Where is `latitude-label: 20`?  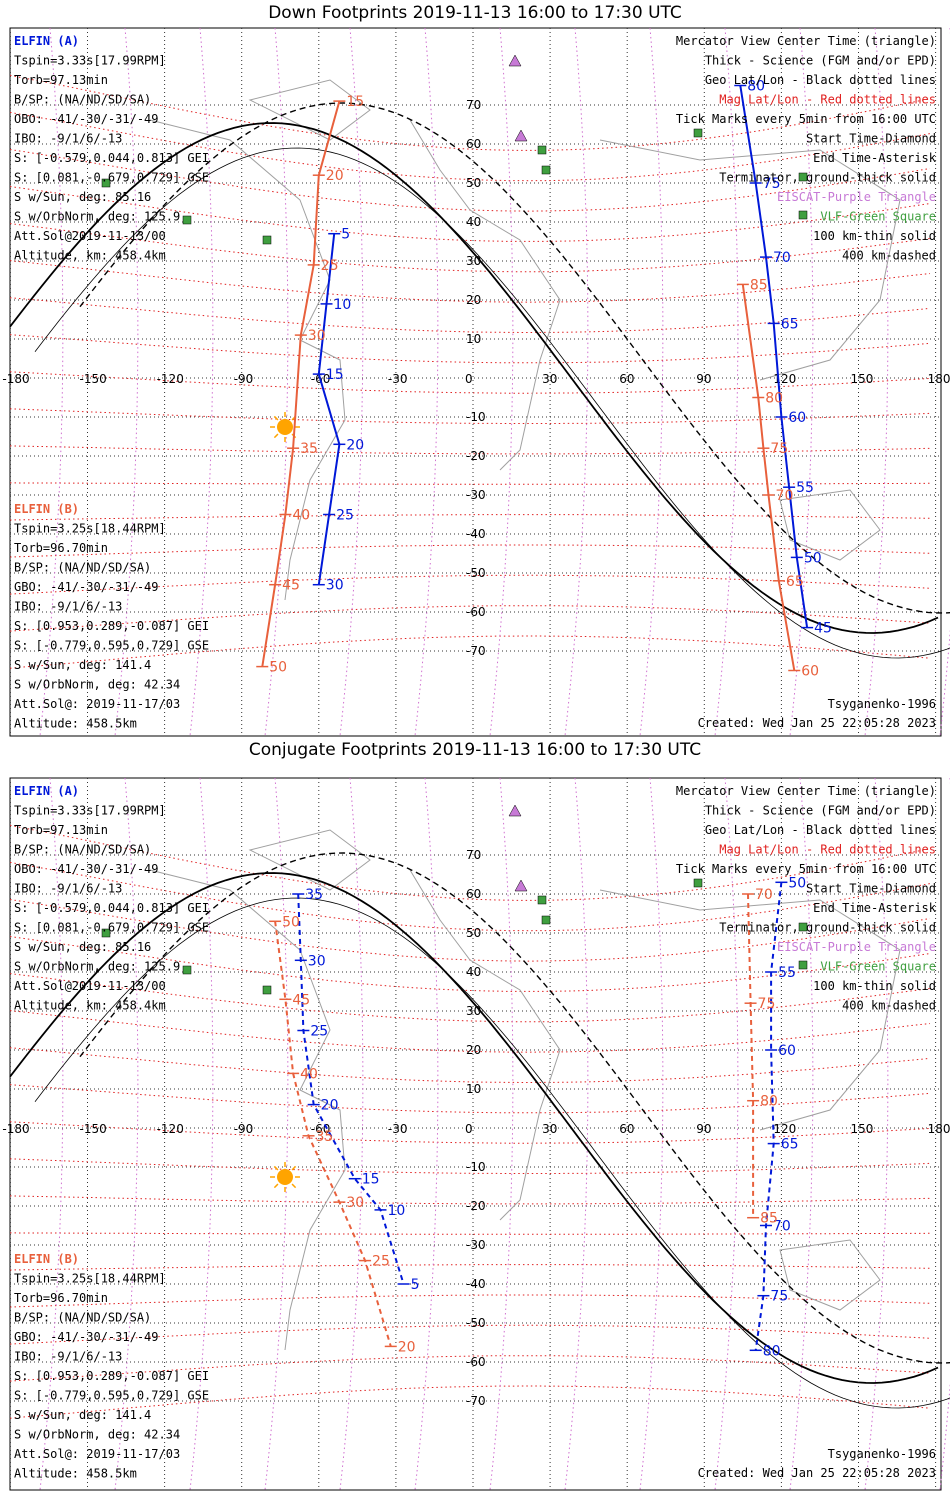
latitude-label: 20 is located at coordinates (473, 300).